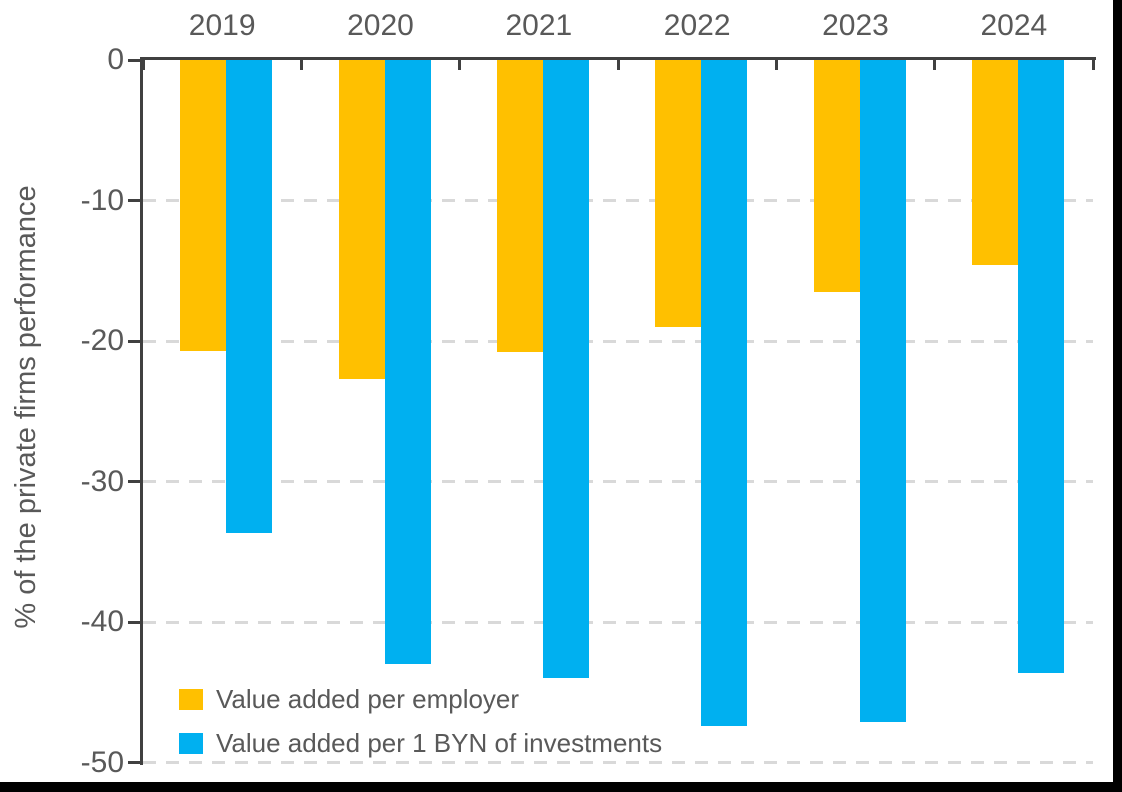  What do you see at coordinates (678, 193) in the screenshot?
I see `bar-employer-2022` at bounding box center [678, 193].